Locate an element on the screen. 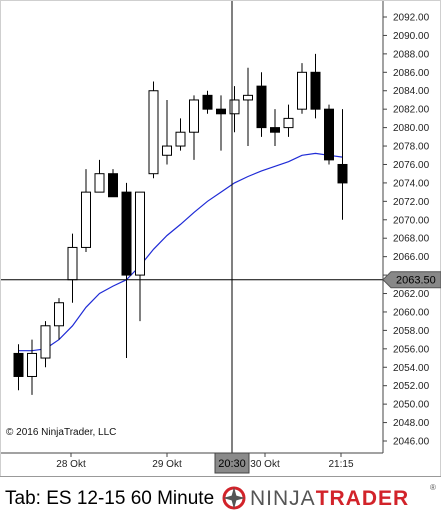  y-tick-label: 2054.00 is located at coordinates (411, 368).